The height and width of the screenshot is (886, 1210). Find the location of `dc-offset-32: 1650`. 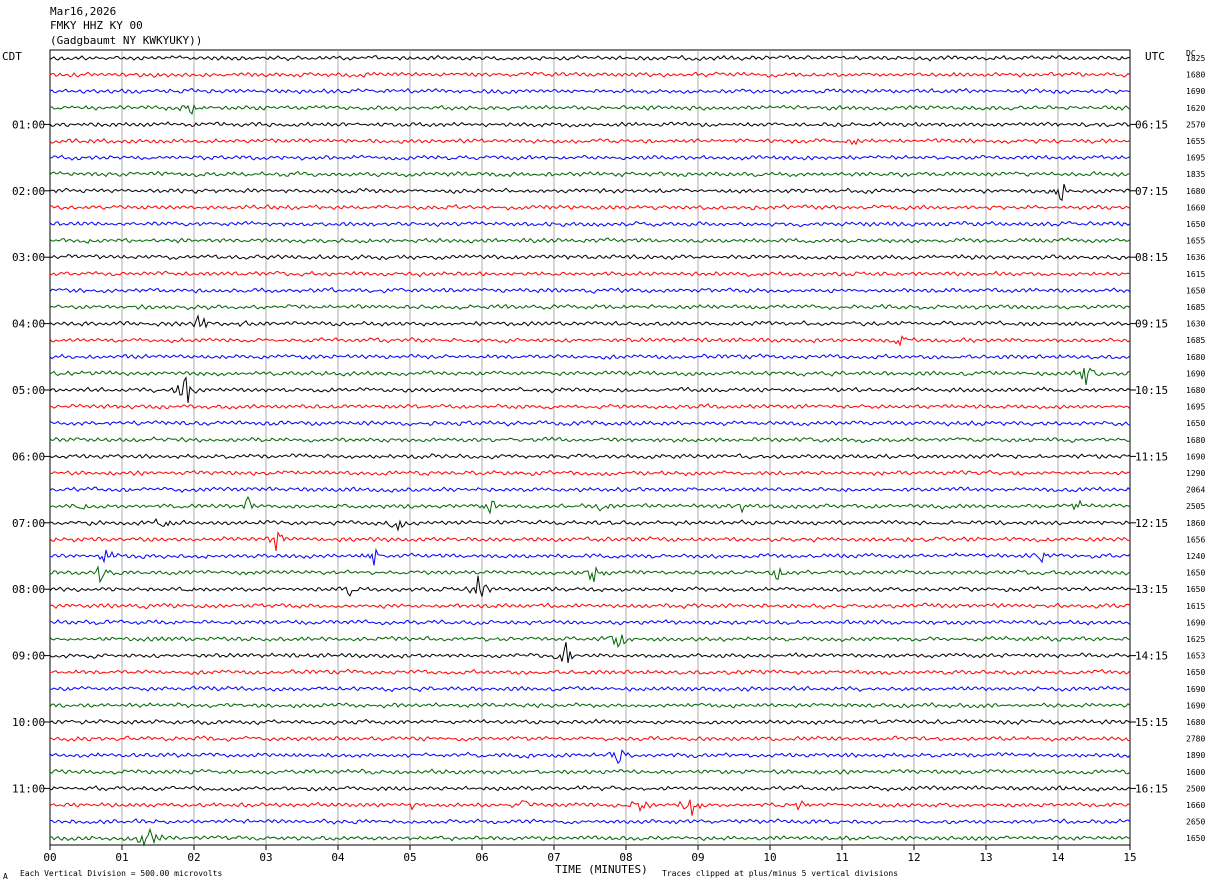

dc-offset-32: 1650 is located at coordinates (1195, 589).